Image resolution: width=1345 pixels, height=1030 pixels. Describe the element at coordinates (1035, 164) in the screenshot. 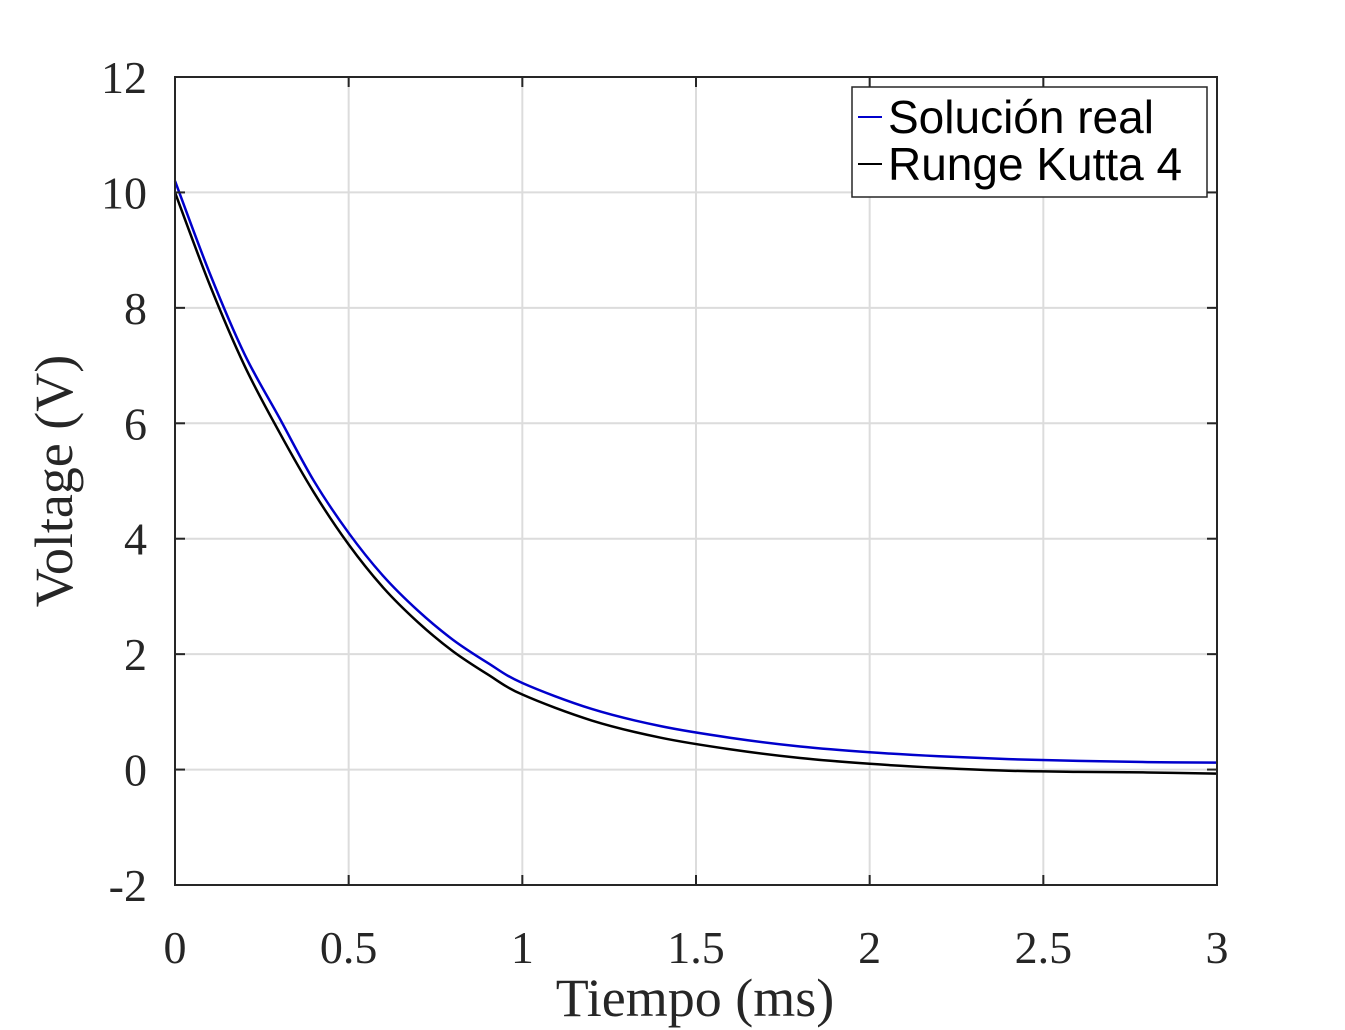

I see `legend-label-runge-kutta-4: Runge Kutta 4` at that location.